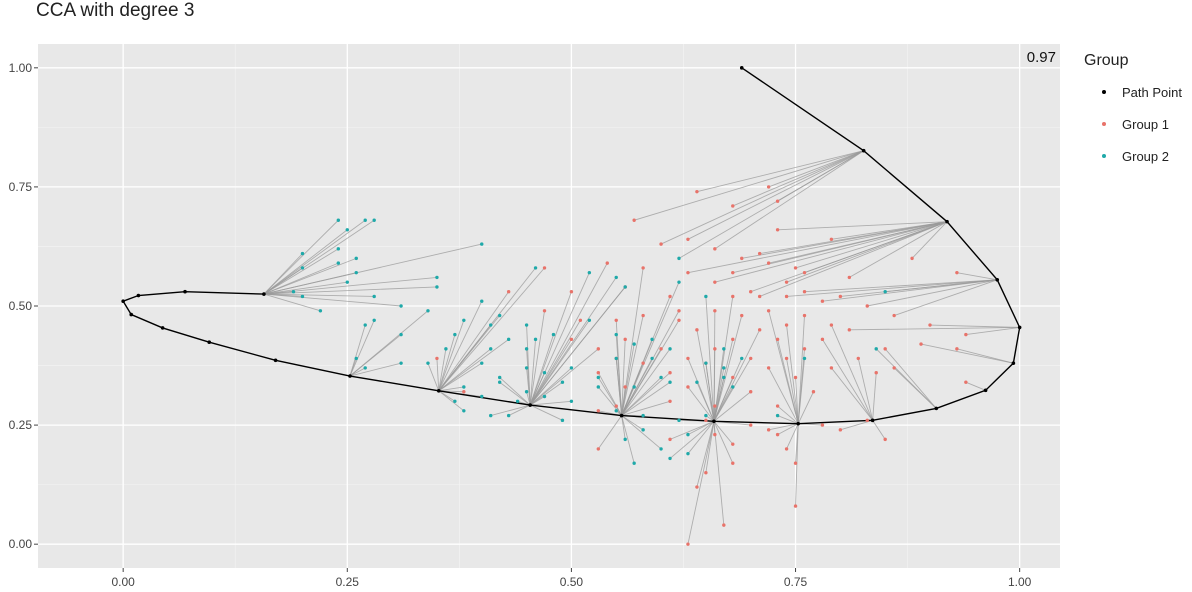 Image resolution: width=1192 pixels, height=592 pixels. What do you see at coordinates (796, 582) in the screenshot?
I see `x-tick-label: 0.75` at bounding box center [796, 582].